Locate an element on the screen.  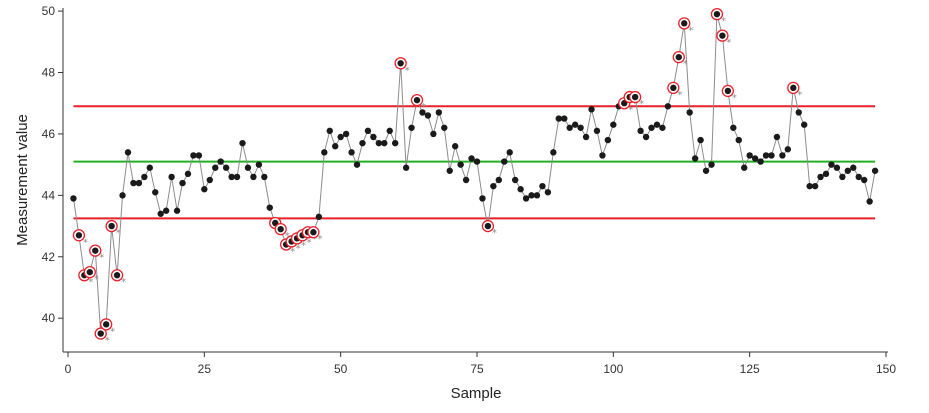
y-tick-label: 44 is located at coordinates (49, 195).